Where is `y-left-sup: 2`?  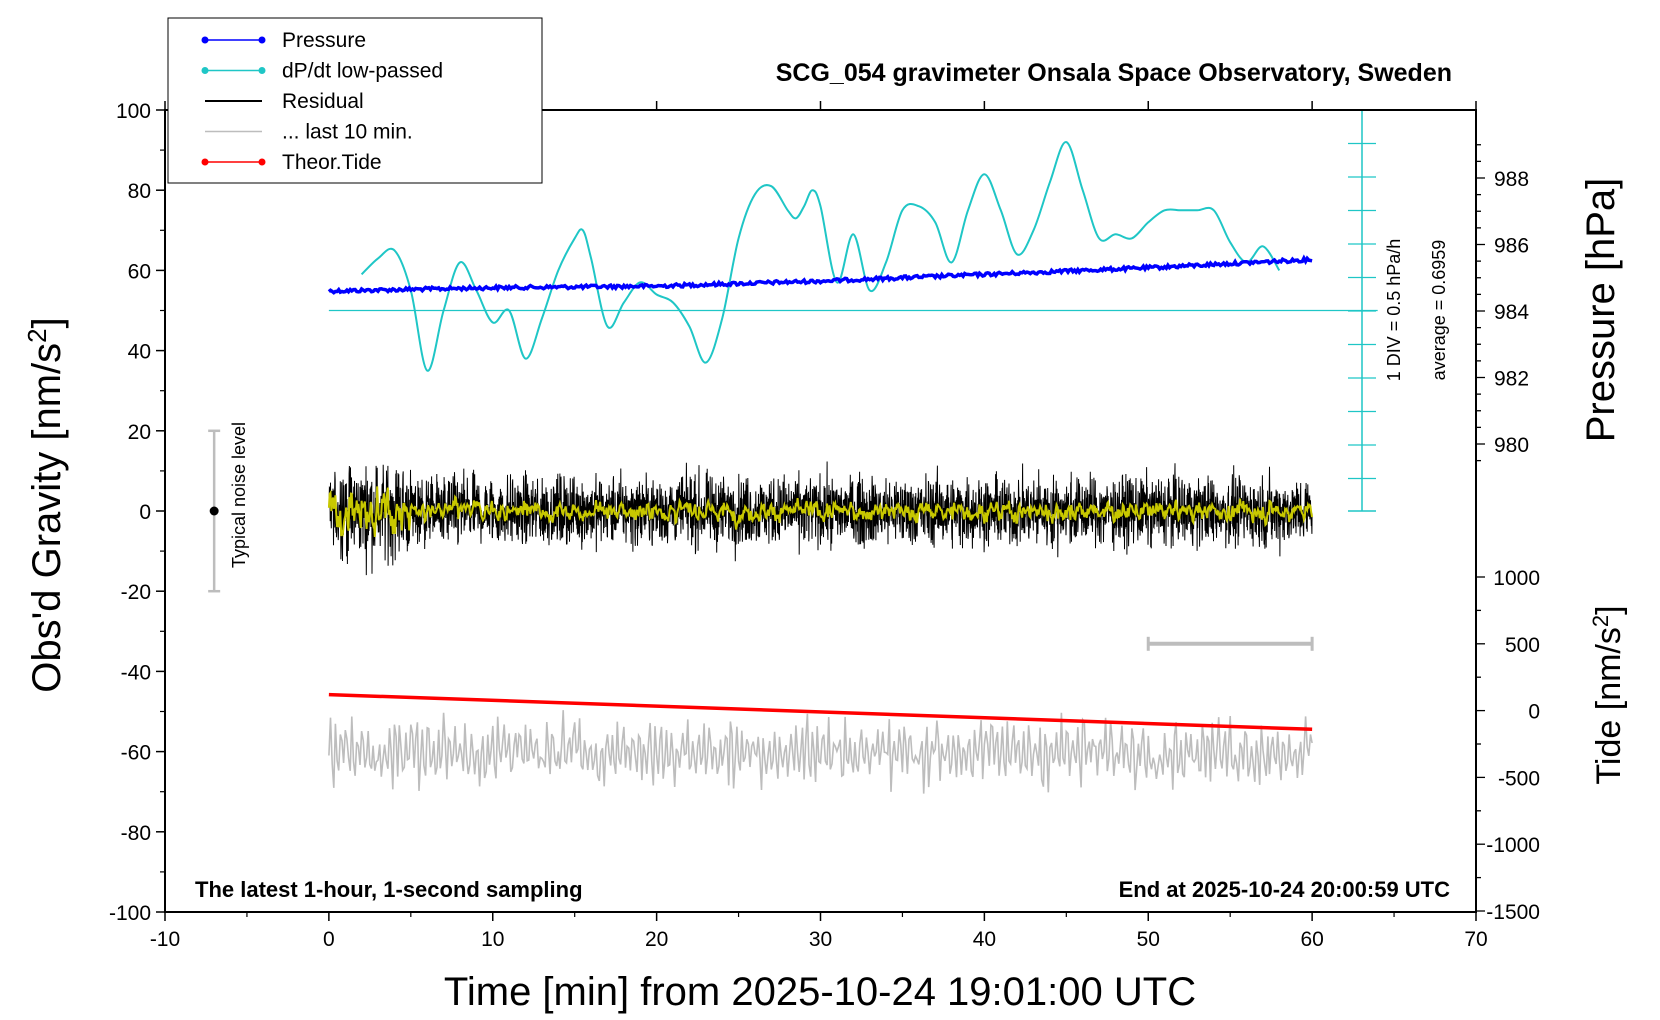
y-left-sup: 2 is located at coordinates (37, 335).